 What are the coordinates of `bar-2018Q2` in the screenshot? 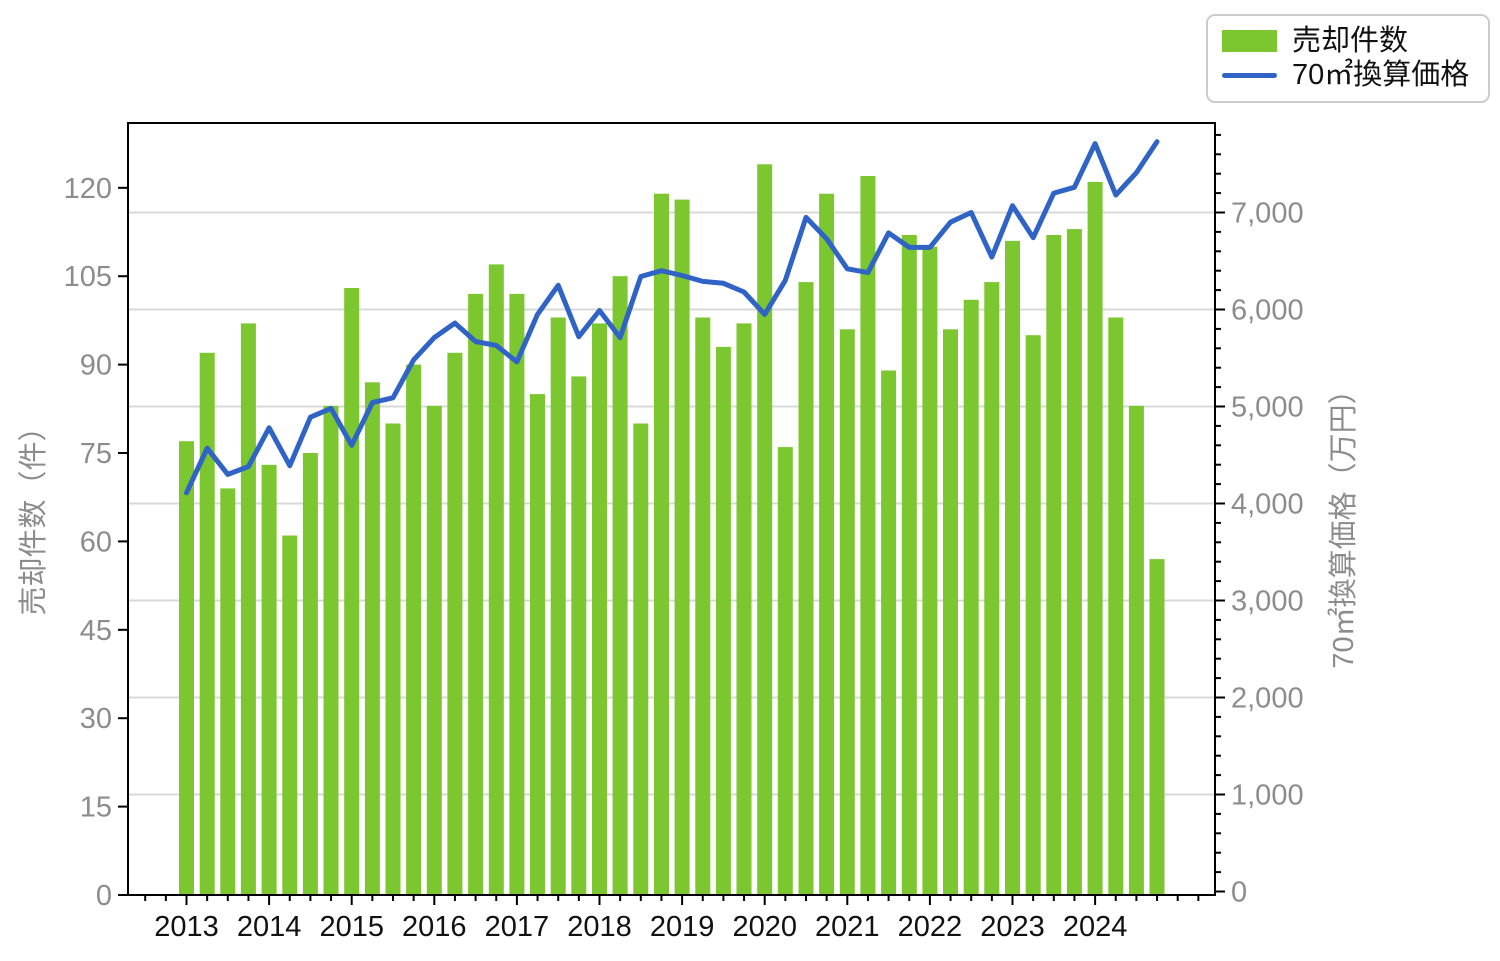 It's located at (620, 585).